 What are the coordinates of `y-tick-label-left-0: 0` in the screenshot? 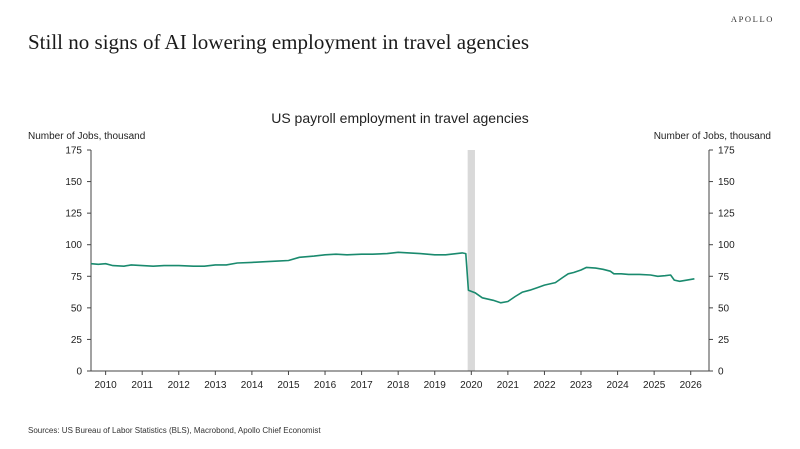 It's located at (79, 372).